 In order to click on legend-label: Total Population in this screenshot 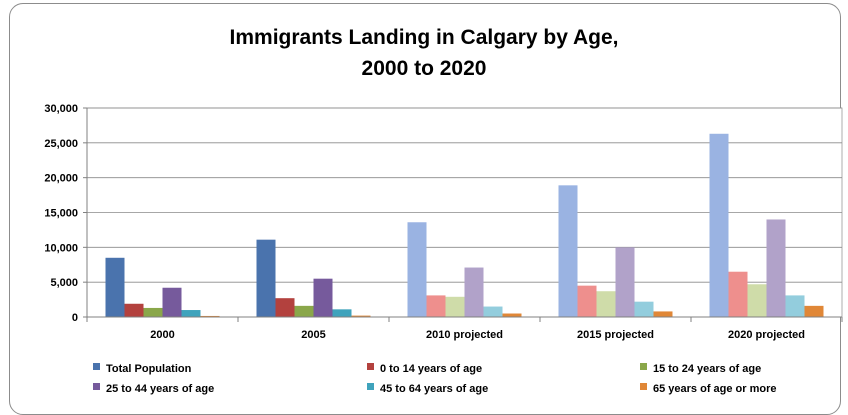, I will do `click(149, 369)`.